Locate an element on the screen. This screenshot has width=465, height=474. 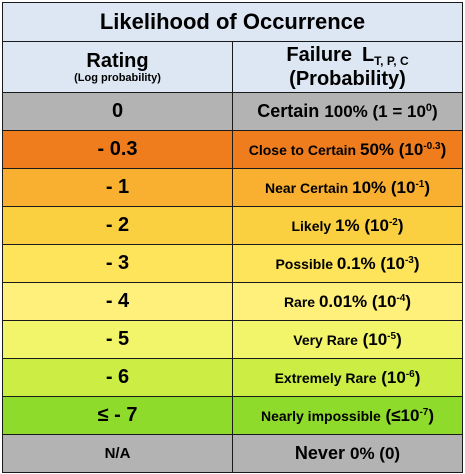
table-row: - 2 Likely 1% (10-2) is located at coordinates (232, 225).